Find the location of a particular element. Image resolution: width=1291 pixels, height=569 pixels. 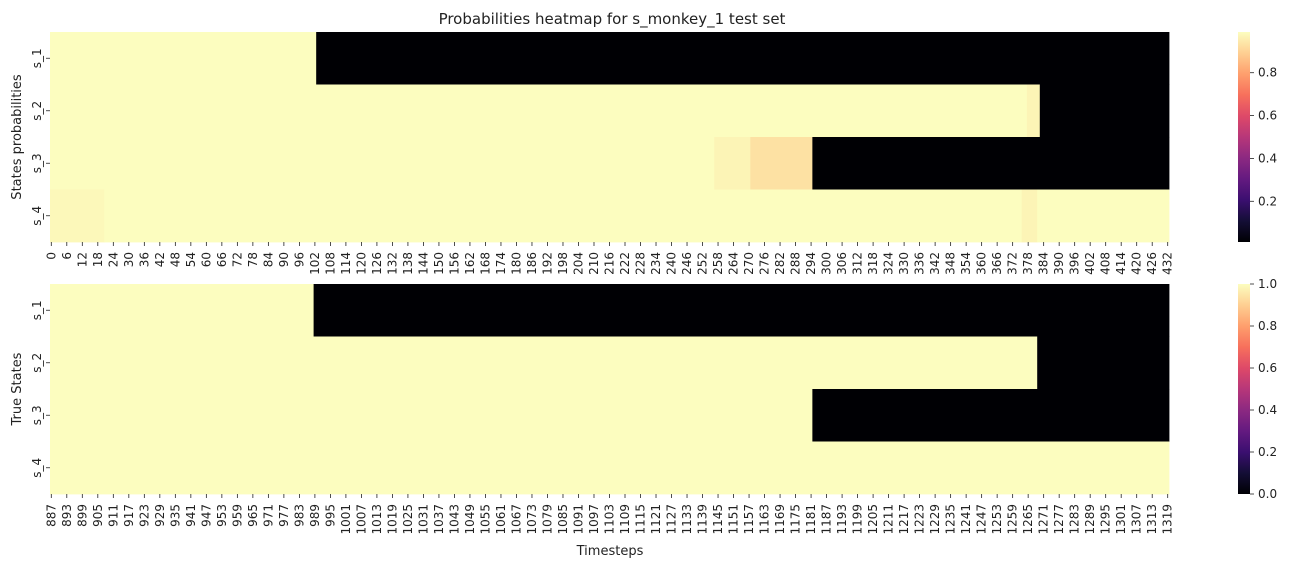

x-tick-label: 1139 is located at coordinates (703, 519).